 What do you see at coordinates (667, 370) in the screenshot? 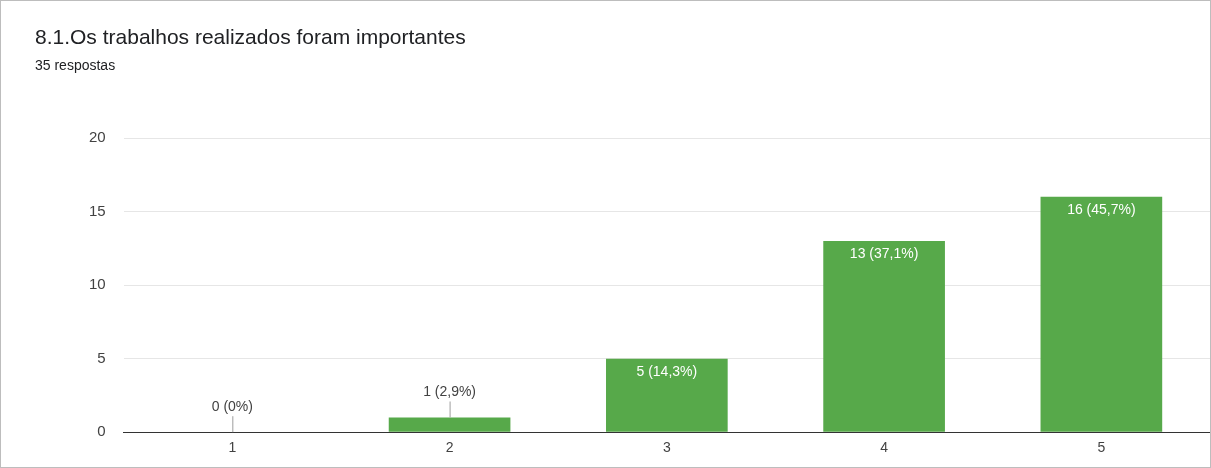
I see `data-label: 5 (14,3%)` at bounding box center [667, 370].